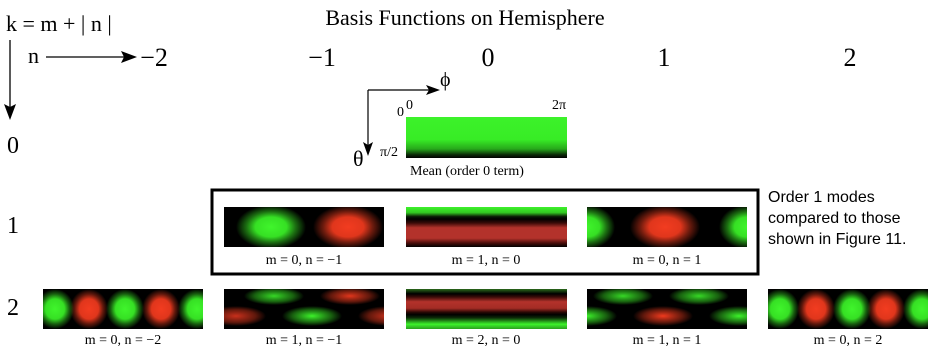 The width and height of the screenshot is (930, 351). Describe the element at coordinates (400, 112) in the screenshot. I see `range-zero-left: 0` at that location.